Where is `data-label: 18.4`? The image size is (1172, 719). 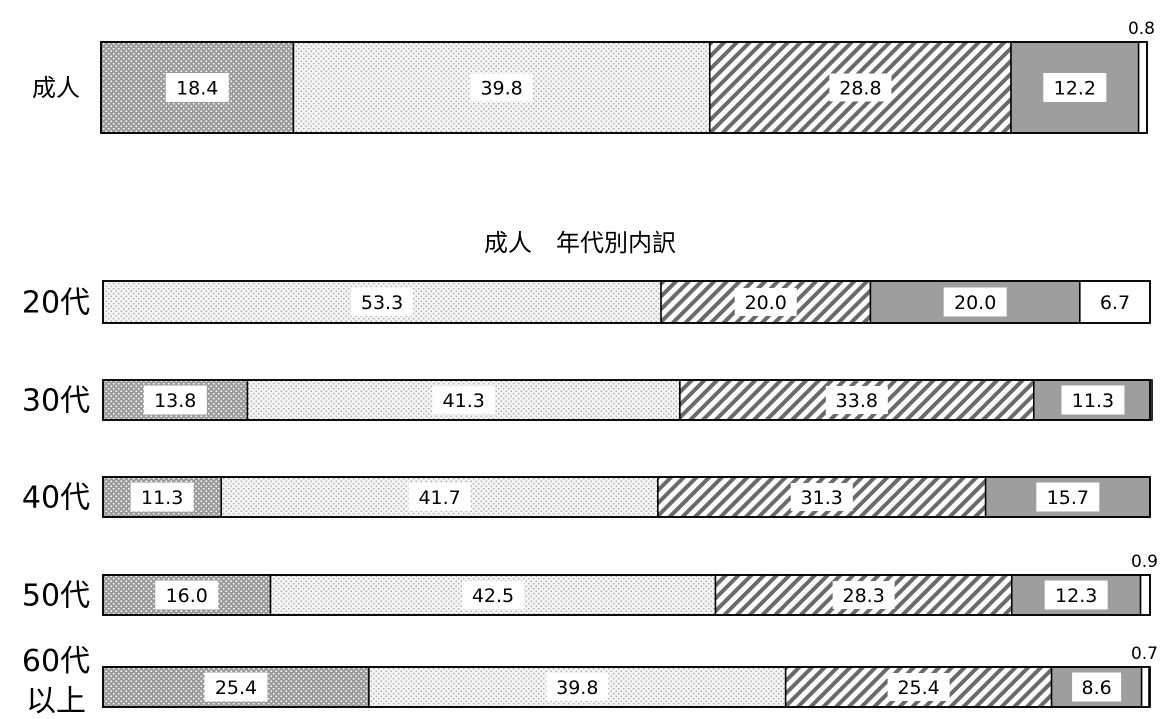
data-label: 18.4 is located at coordinates (197, 89).